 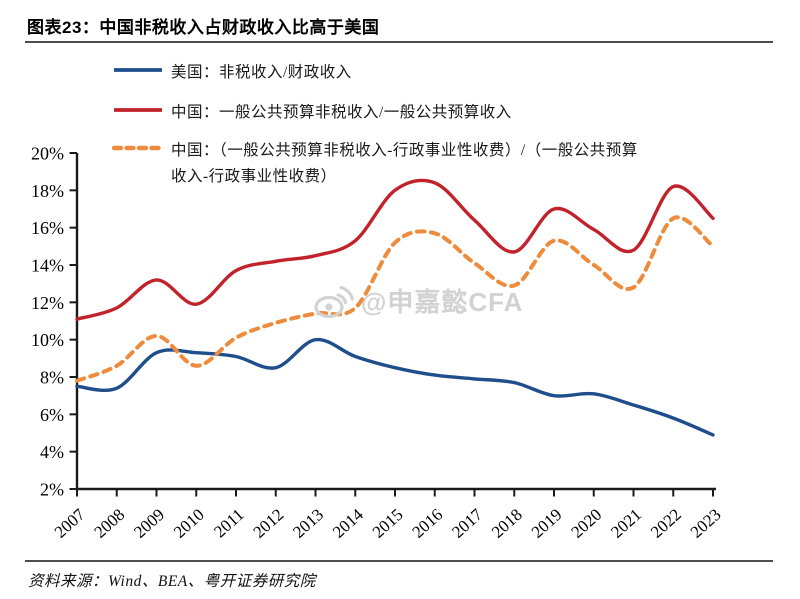 I want to click on y-tick-label: 10%, so click(x=47, y=340).